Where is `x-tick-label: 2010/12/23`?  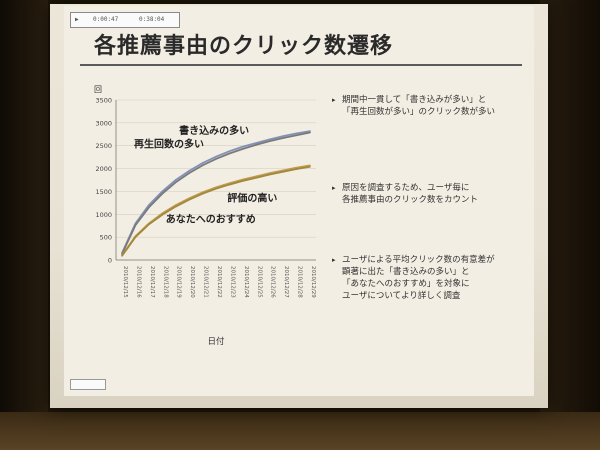 x-tick-label: 2010/12/23 is located at coordinates (232, 282).